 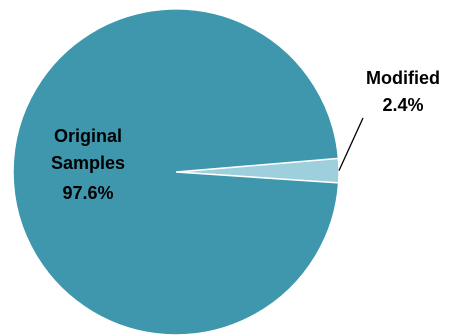 I want to click on original-samples-label: Original Samples 97.6%, so click(x=88, y=164).